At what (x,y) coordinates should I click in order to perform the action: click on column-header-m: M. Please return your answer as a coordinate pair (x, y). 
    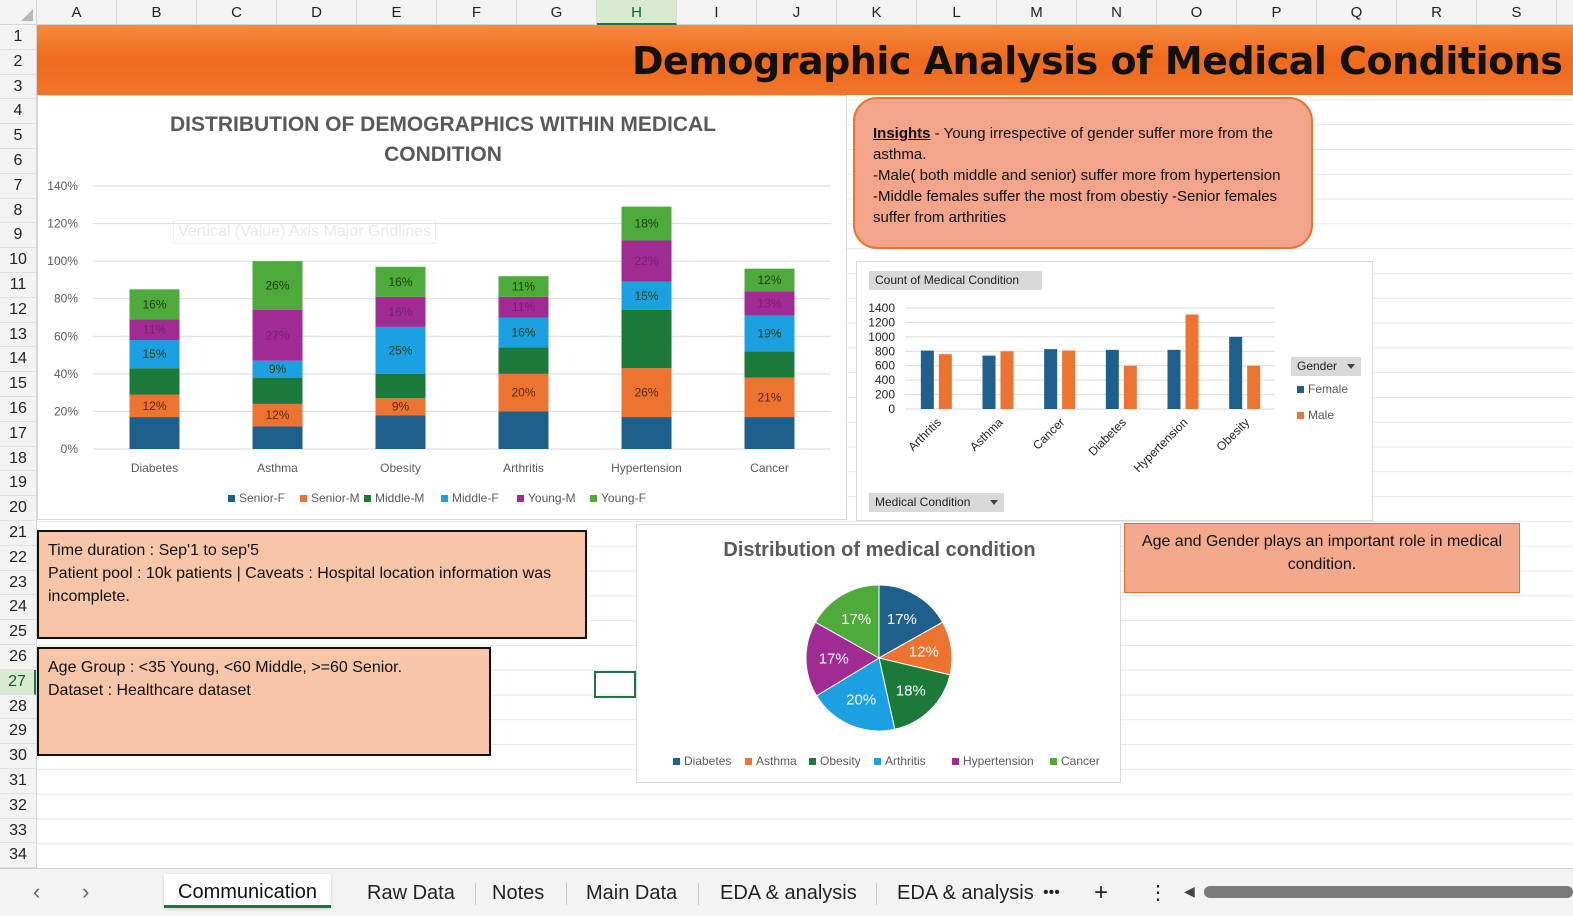
    Looking at the image, I should click on (1037, 12).